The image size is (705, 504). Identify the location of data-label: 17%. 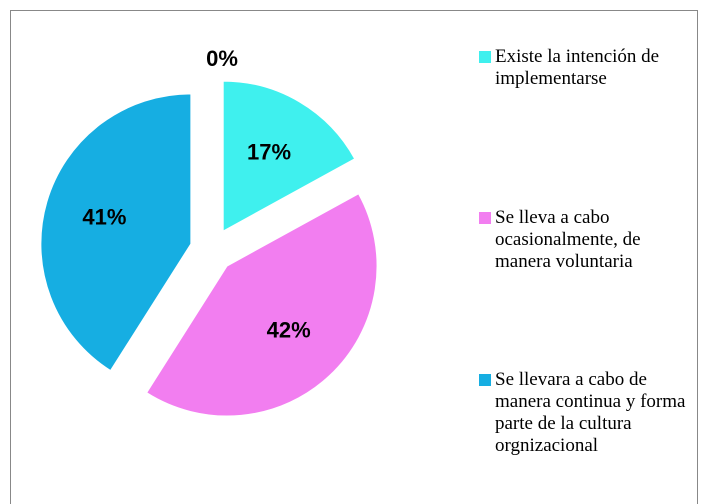
(269, 151).